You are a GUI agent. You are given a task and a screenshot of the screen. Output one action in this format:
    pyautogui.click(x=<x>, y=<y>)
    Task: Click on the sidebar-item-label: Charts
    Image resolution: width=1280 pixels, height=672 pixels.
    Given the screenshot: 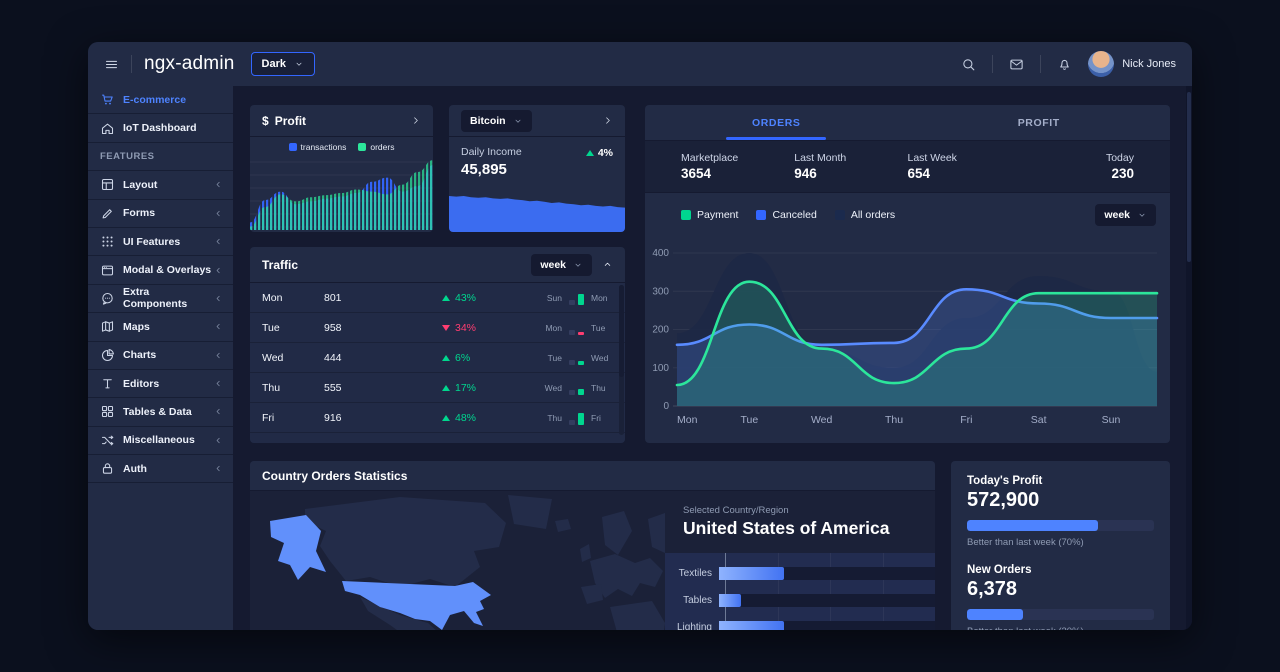 What is the action you would take?
    pyautogui.click(x=140, y=355)
    